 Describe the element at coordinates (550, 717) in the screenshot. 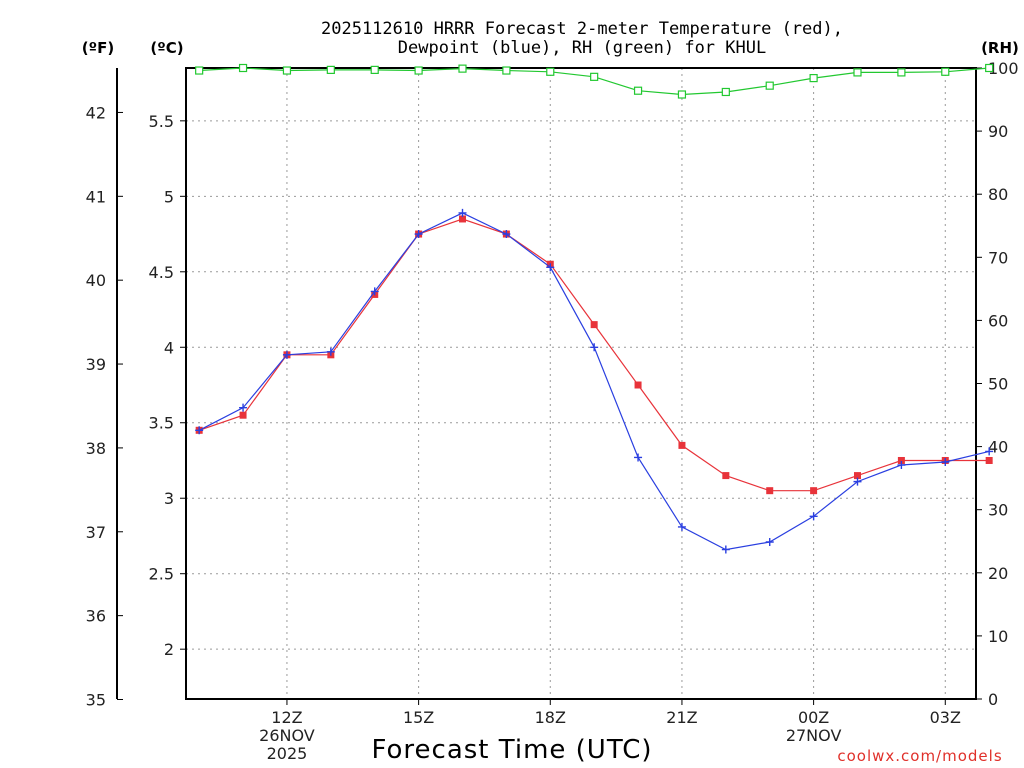

I see `time-tick-label: 18Z` at that location.